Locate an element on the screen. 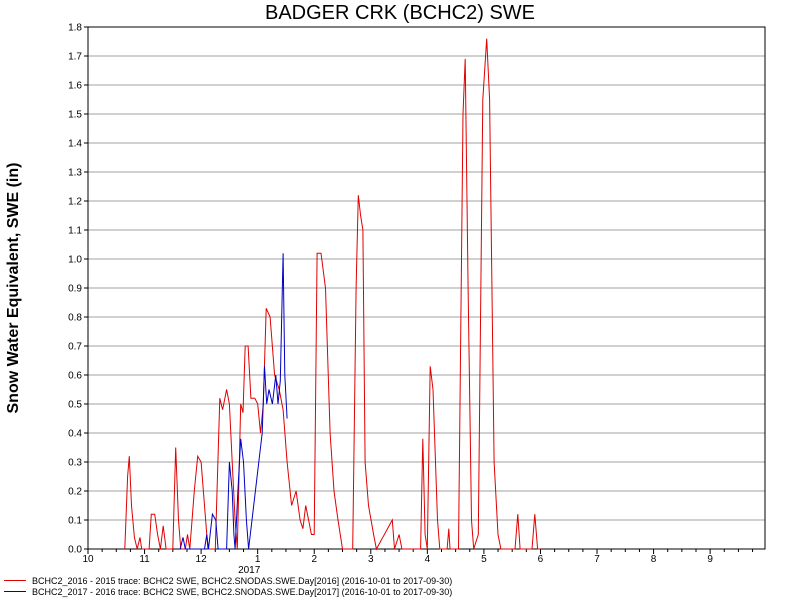 The width and height of the screenshot is (800, 600). y-tick-label: 0.9 is located at coordinates (75, 289).